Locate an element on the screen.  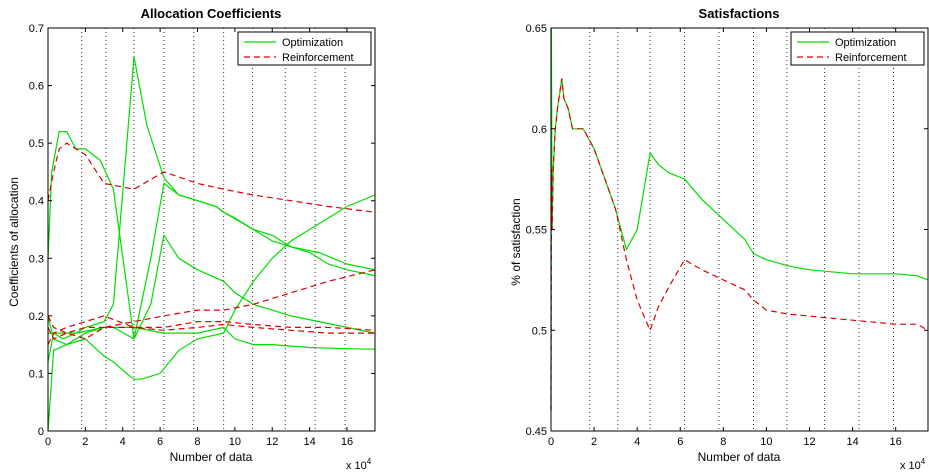
chart-title: Satisfactions is located at coordinates (739, 13).